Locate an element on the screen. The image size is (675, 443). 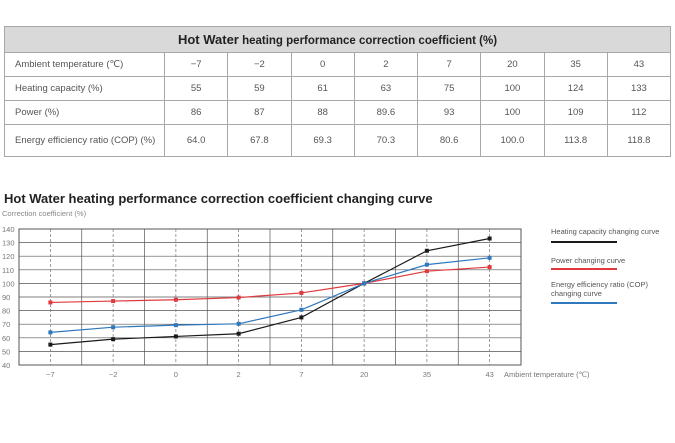
table-cell: 113.8 is located at coordinates (575, 140).